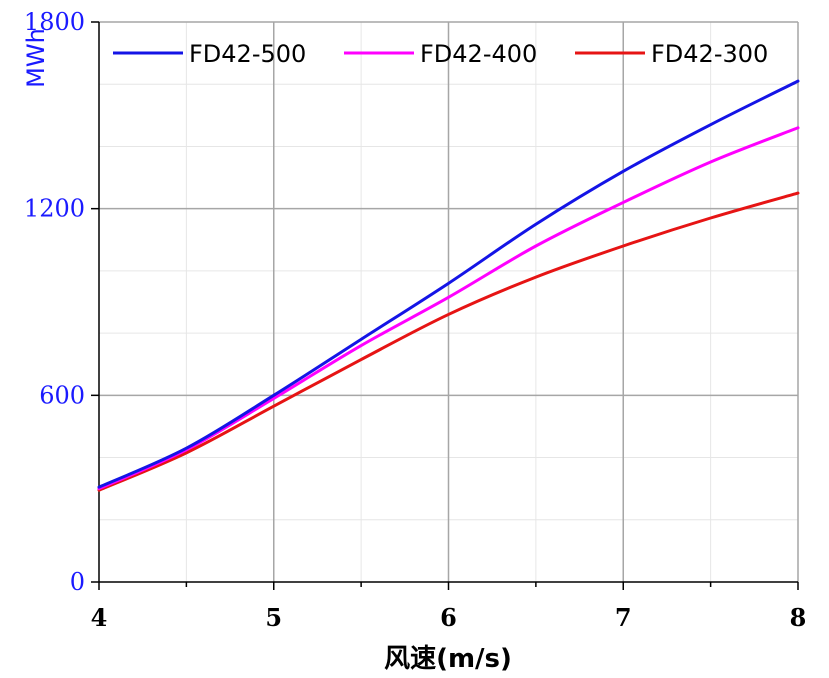  What do you see at coordinates (99, 617) in the screenshot?
I see `x-tick-label: 4` at bounding box center [99, 617].